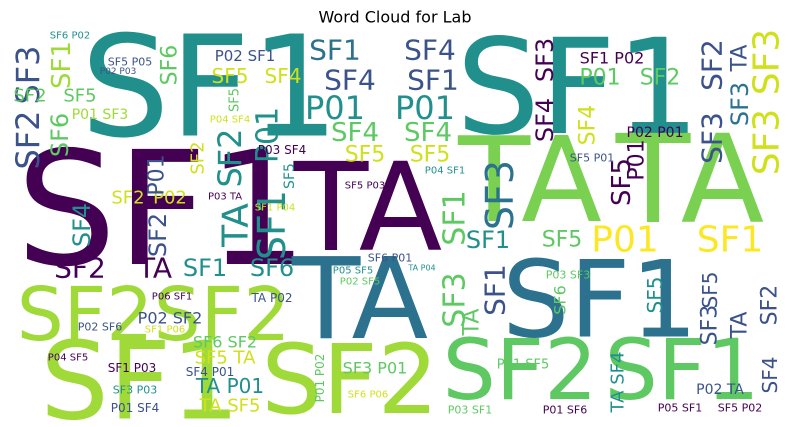 The width and height of the screenshot is (790, 427). I want to click on word: TA SF4, so click(618, 383).